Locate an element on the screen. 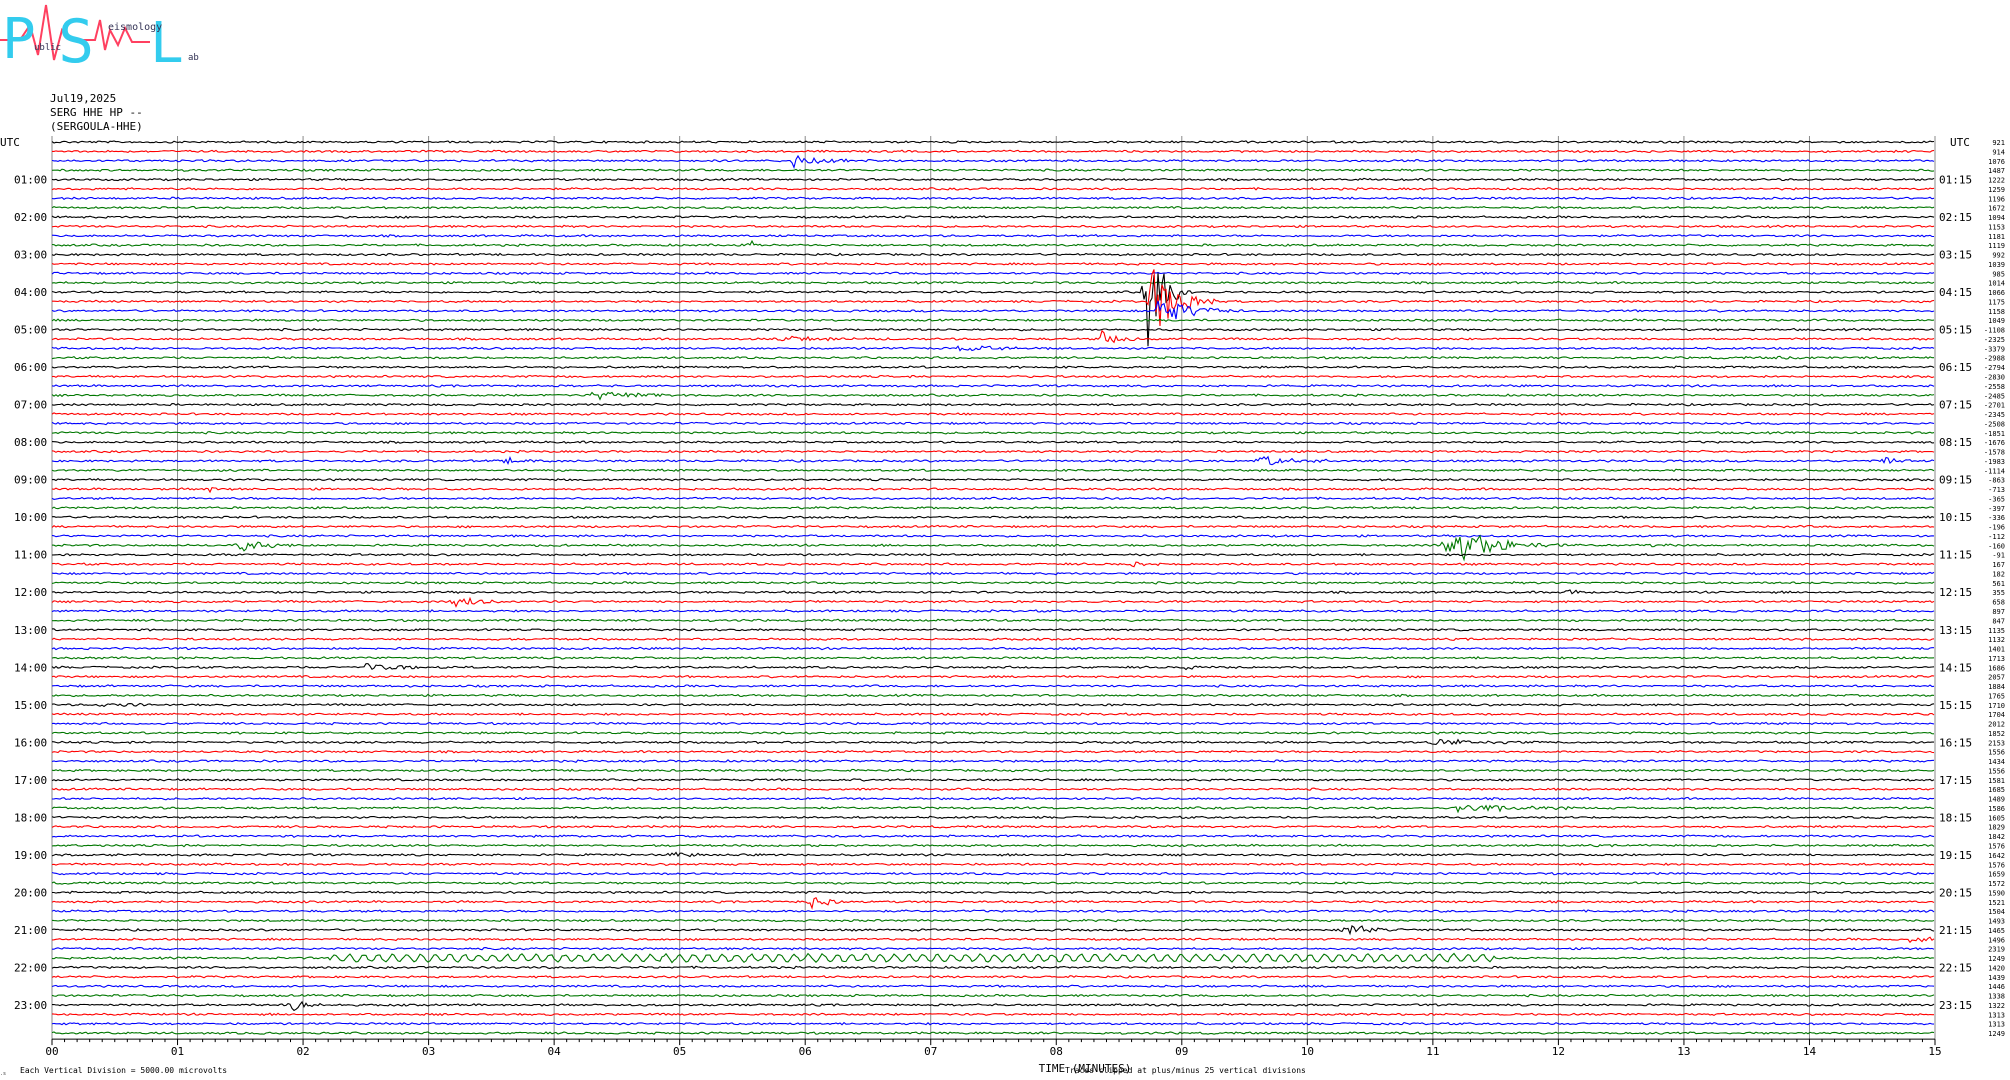 Image resolution: width=2010 pixels, height=1080 pixels. right-hour-label: 17:15 is located at coordinates (1955, 780).